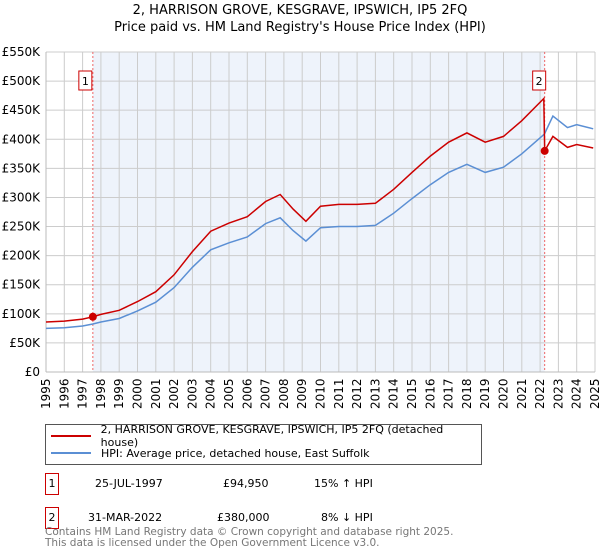 This screenshot has width=600, height=560. What do you see at coordinates (52, 484) in the screenshot?
I see `sale-marker: 1` at bounding box center [52, 484].